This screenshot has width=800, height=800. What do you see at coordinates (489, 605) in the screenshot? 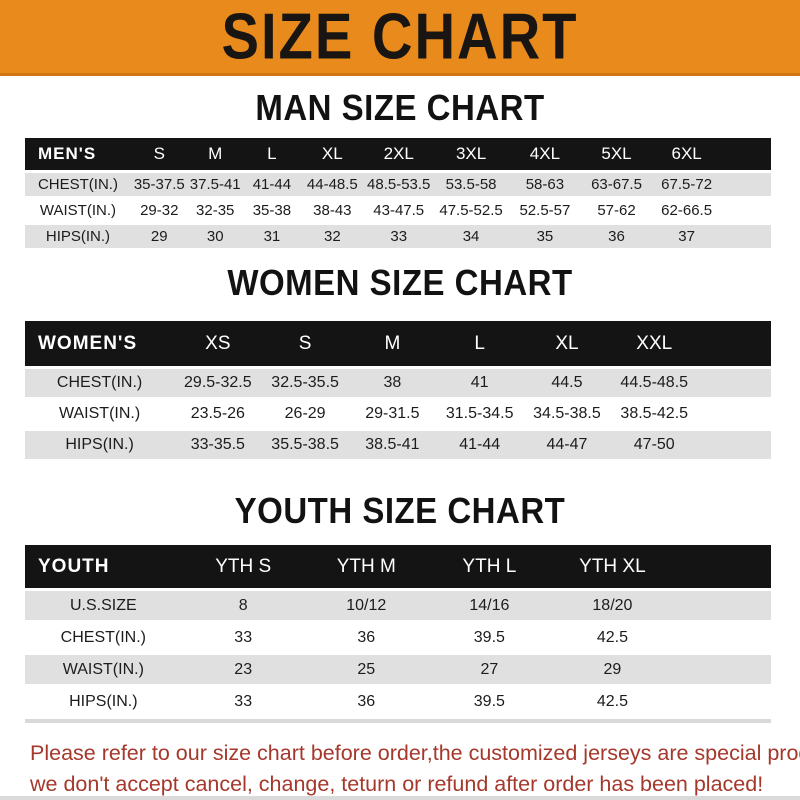
I see `size-cell: 14/16` at bounding box center [489, 605].